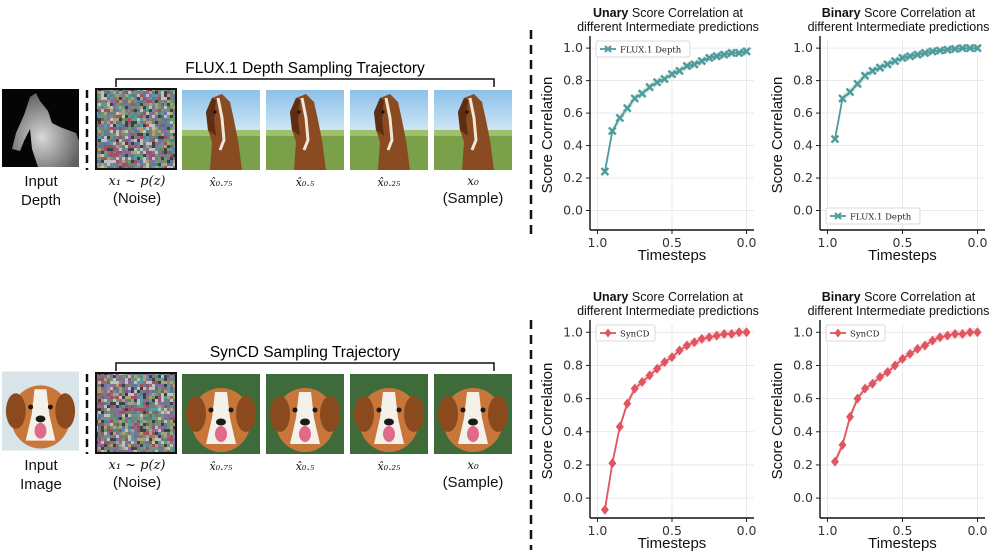 This screenshot has width=997, height=554. Describe the element at coordinates (473, 465) in the screenshot. I see `final-formula: x₀` at that location.